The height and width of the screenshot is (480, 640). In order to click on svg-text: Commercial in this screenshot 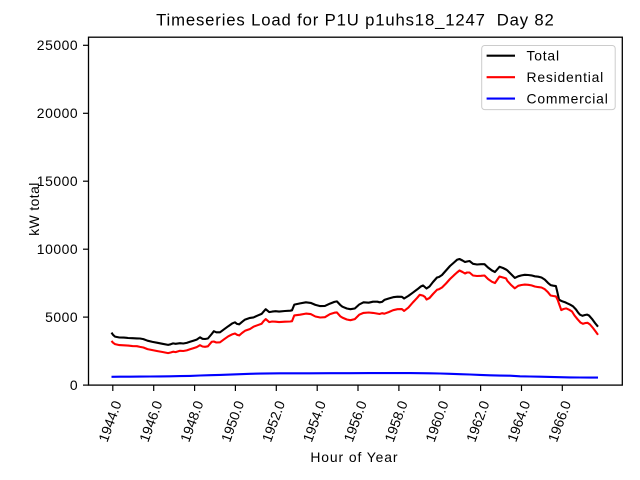, I will do `click(568, 99)`.